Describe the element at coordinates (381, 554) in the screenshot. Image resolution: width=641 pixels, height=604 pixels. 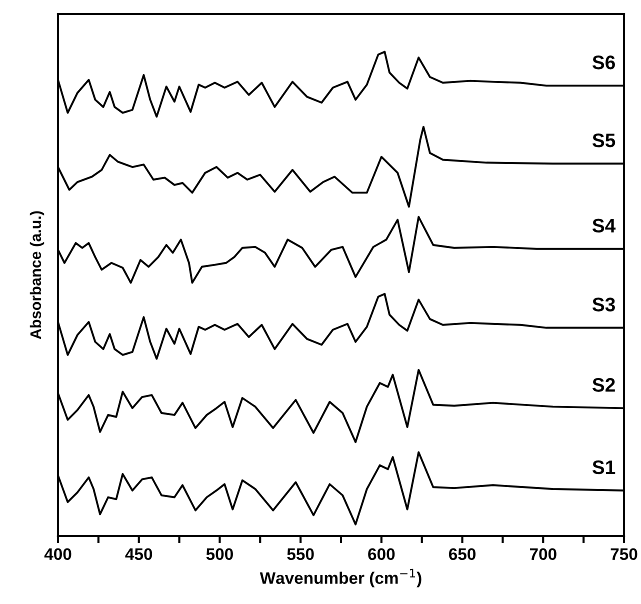
I see `x-tick-label: 600` at that location.